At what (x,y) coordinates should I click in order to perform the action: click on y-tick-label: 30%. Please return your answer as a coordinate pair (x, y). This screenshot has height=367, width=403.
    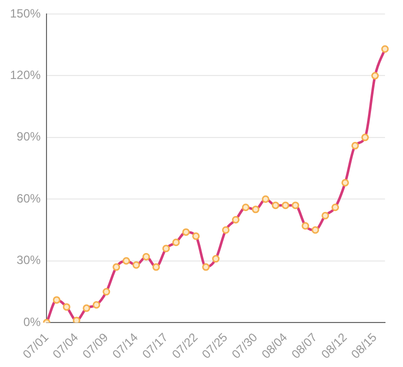
    Looking at the image, I should click on (29, 260).